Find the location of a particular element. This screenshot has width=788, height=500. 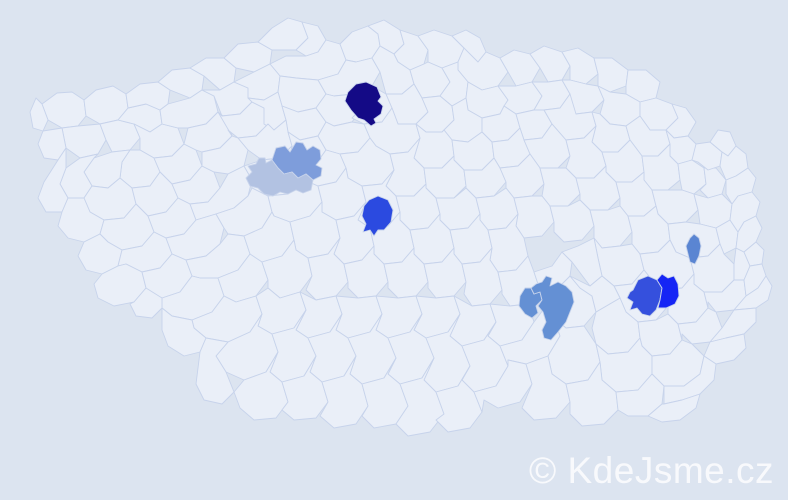

highlighted-district-prostejov is located at coordinates (644, 296).